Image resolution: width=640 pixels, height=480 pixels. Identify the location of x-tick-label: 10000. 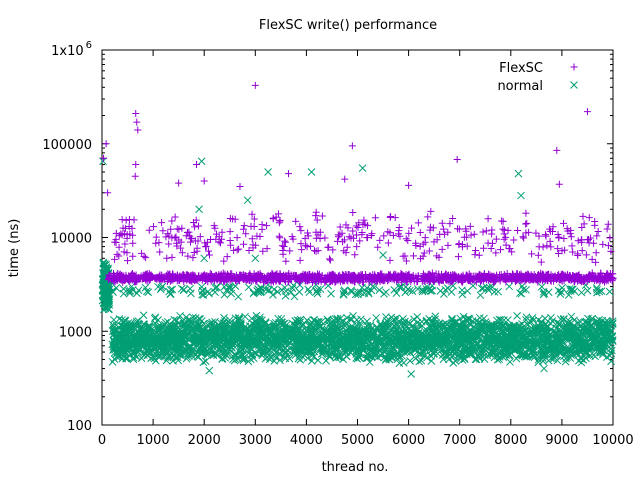
(612, 440).